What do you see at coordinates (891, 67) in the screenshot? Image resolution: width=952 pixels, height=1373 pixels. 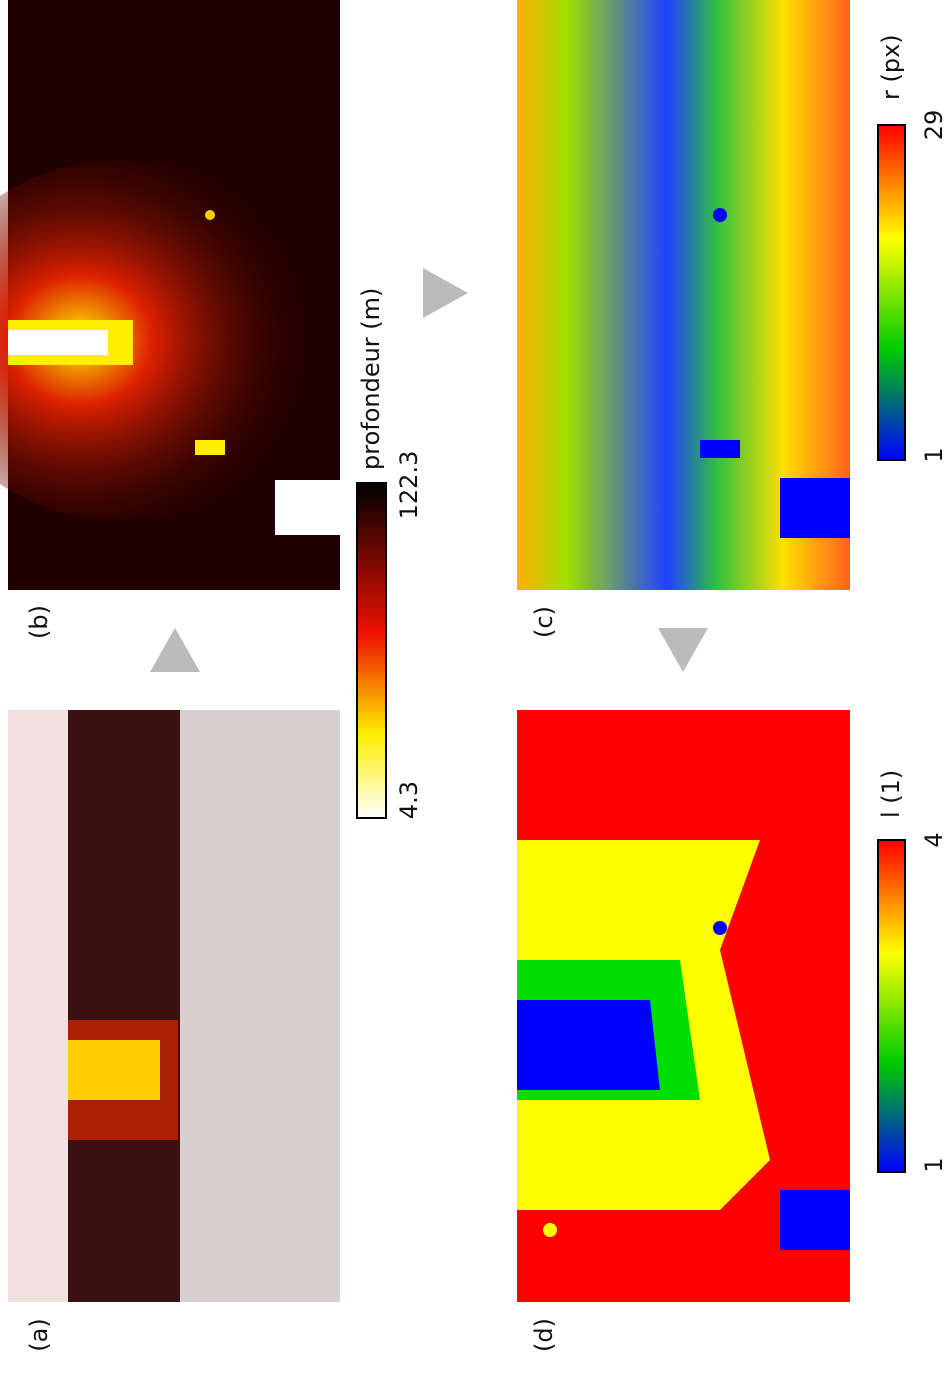 I see `colorbar-title: r (px)` at bounding box center [891, 67].